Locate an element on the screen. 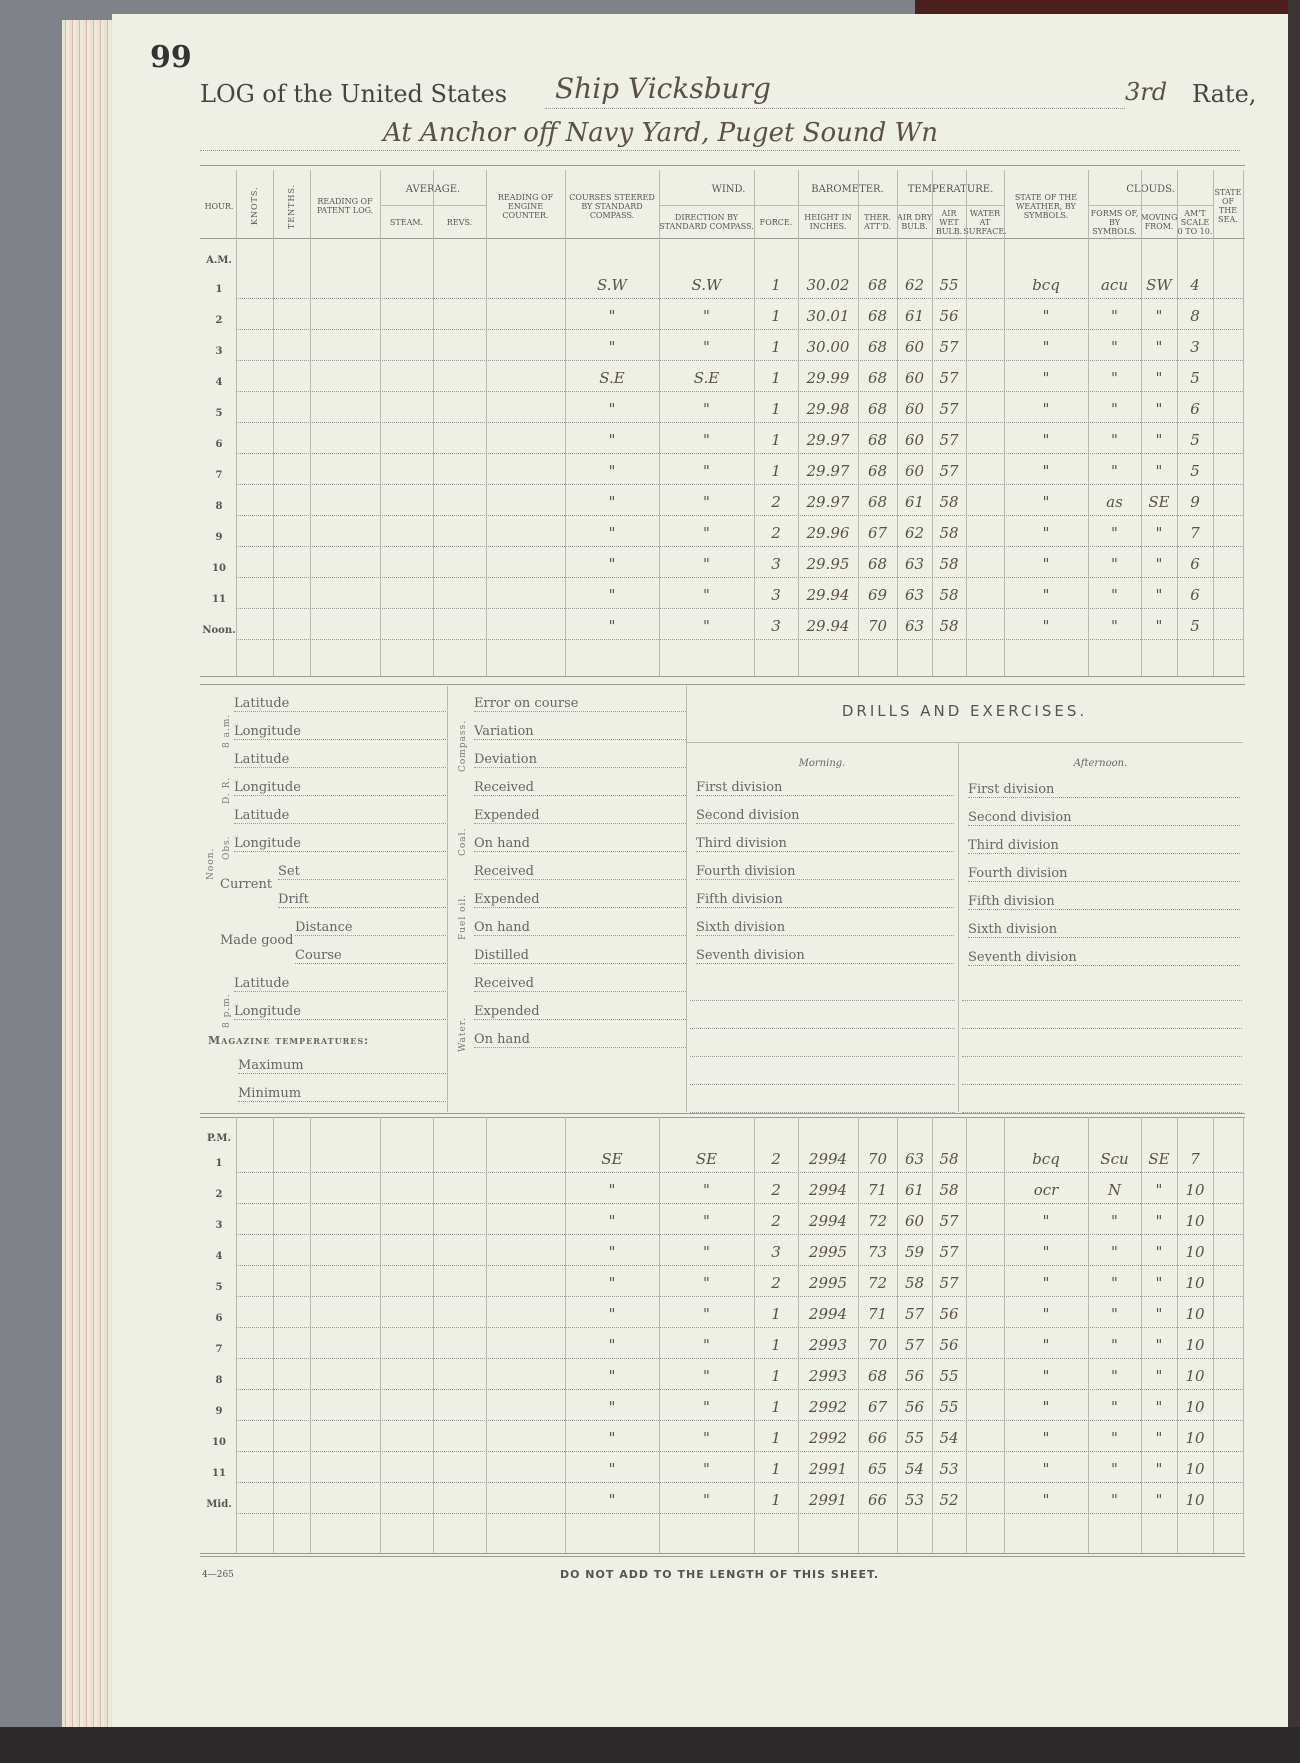 The width and height of the screenshot is (1300, 1763). pm-ther: 65 is located at coordinates (877, 1469).